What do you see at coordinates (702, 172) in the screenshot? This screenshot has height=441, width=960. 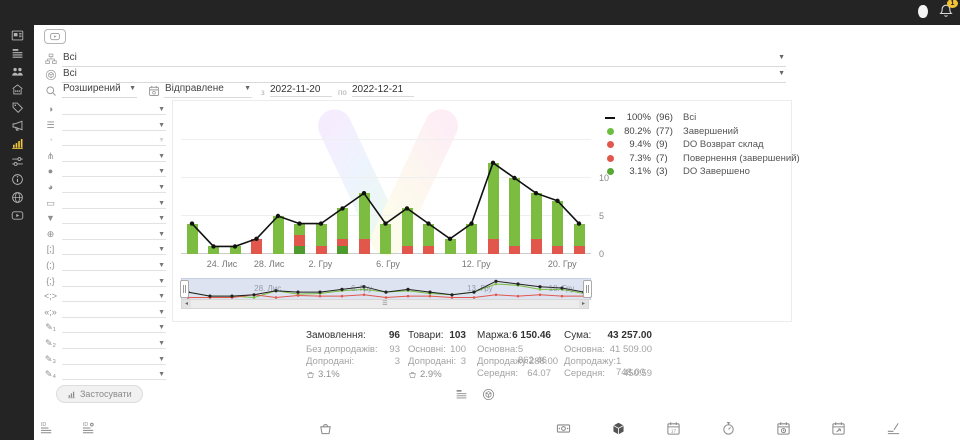 I see `legend-row: 3.1% (3) DO Завершено` at bounding box center [702, 172].